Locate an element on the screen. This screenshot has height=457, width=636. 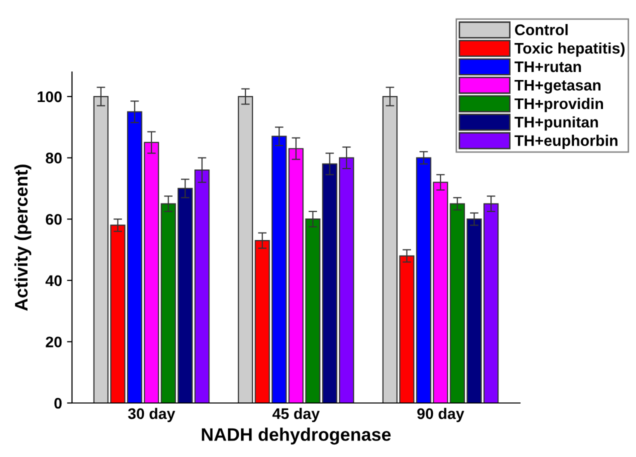
legend-label: Toxic hepatitis) is located at coordinates (569, 49).